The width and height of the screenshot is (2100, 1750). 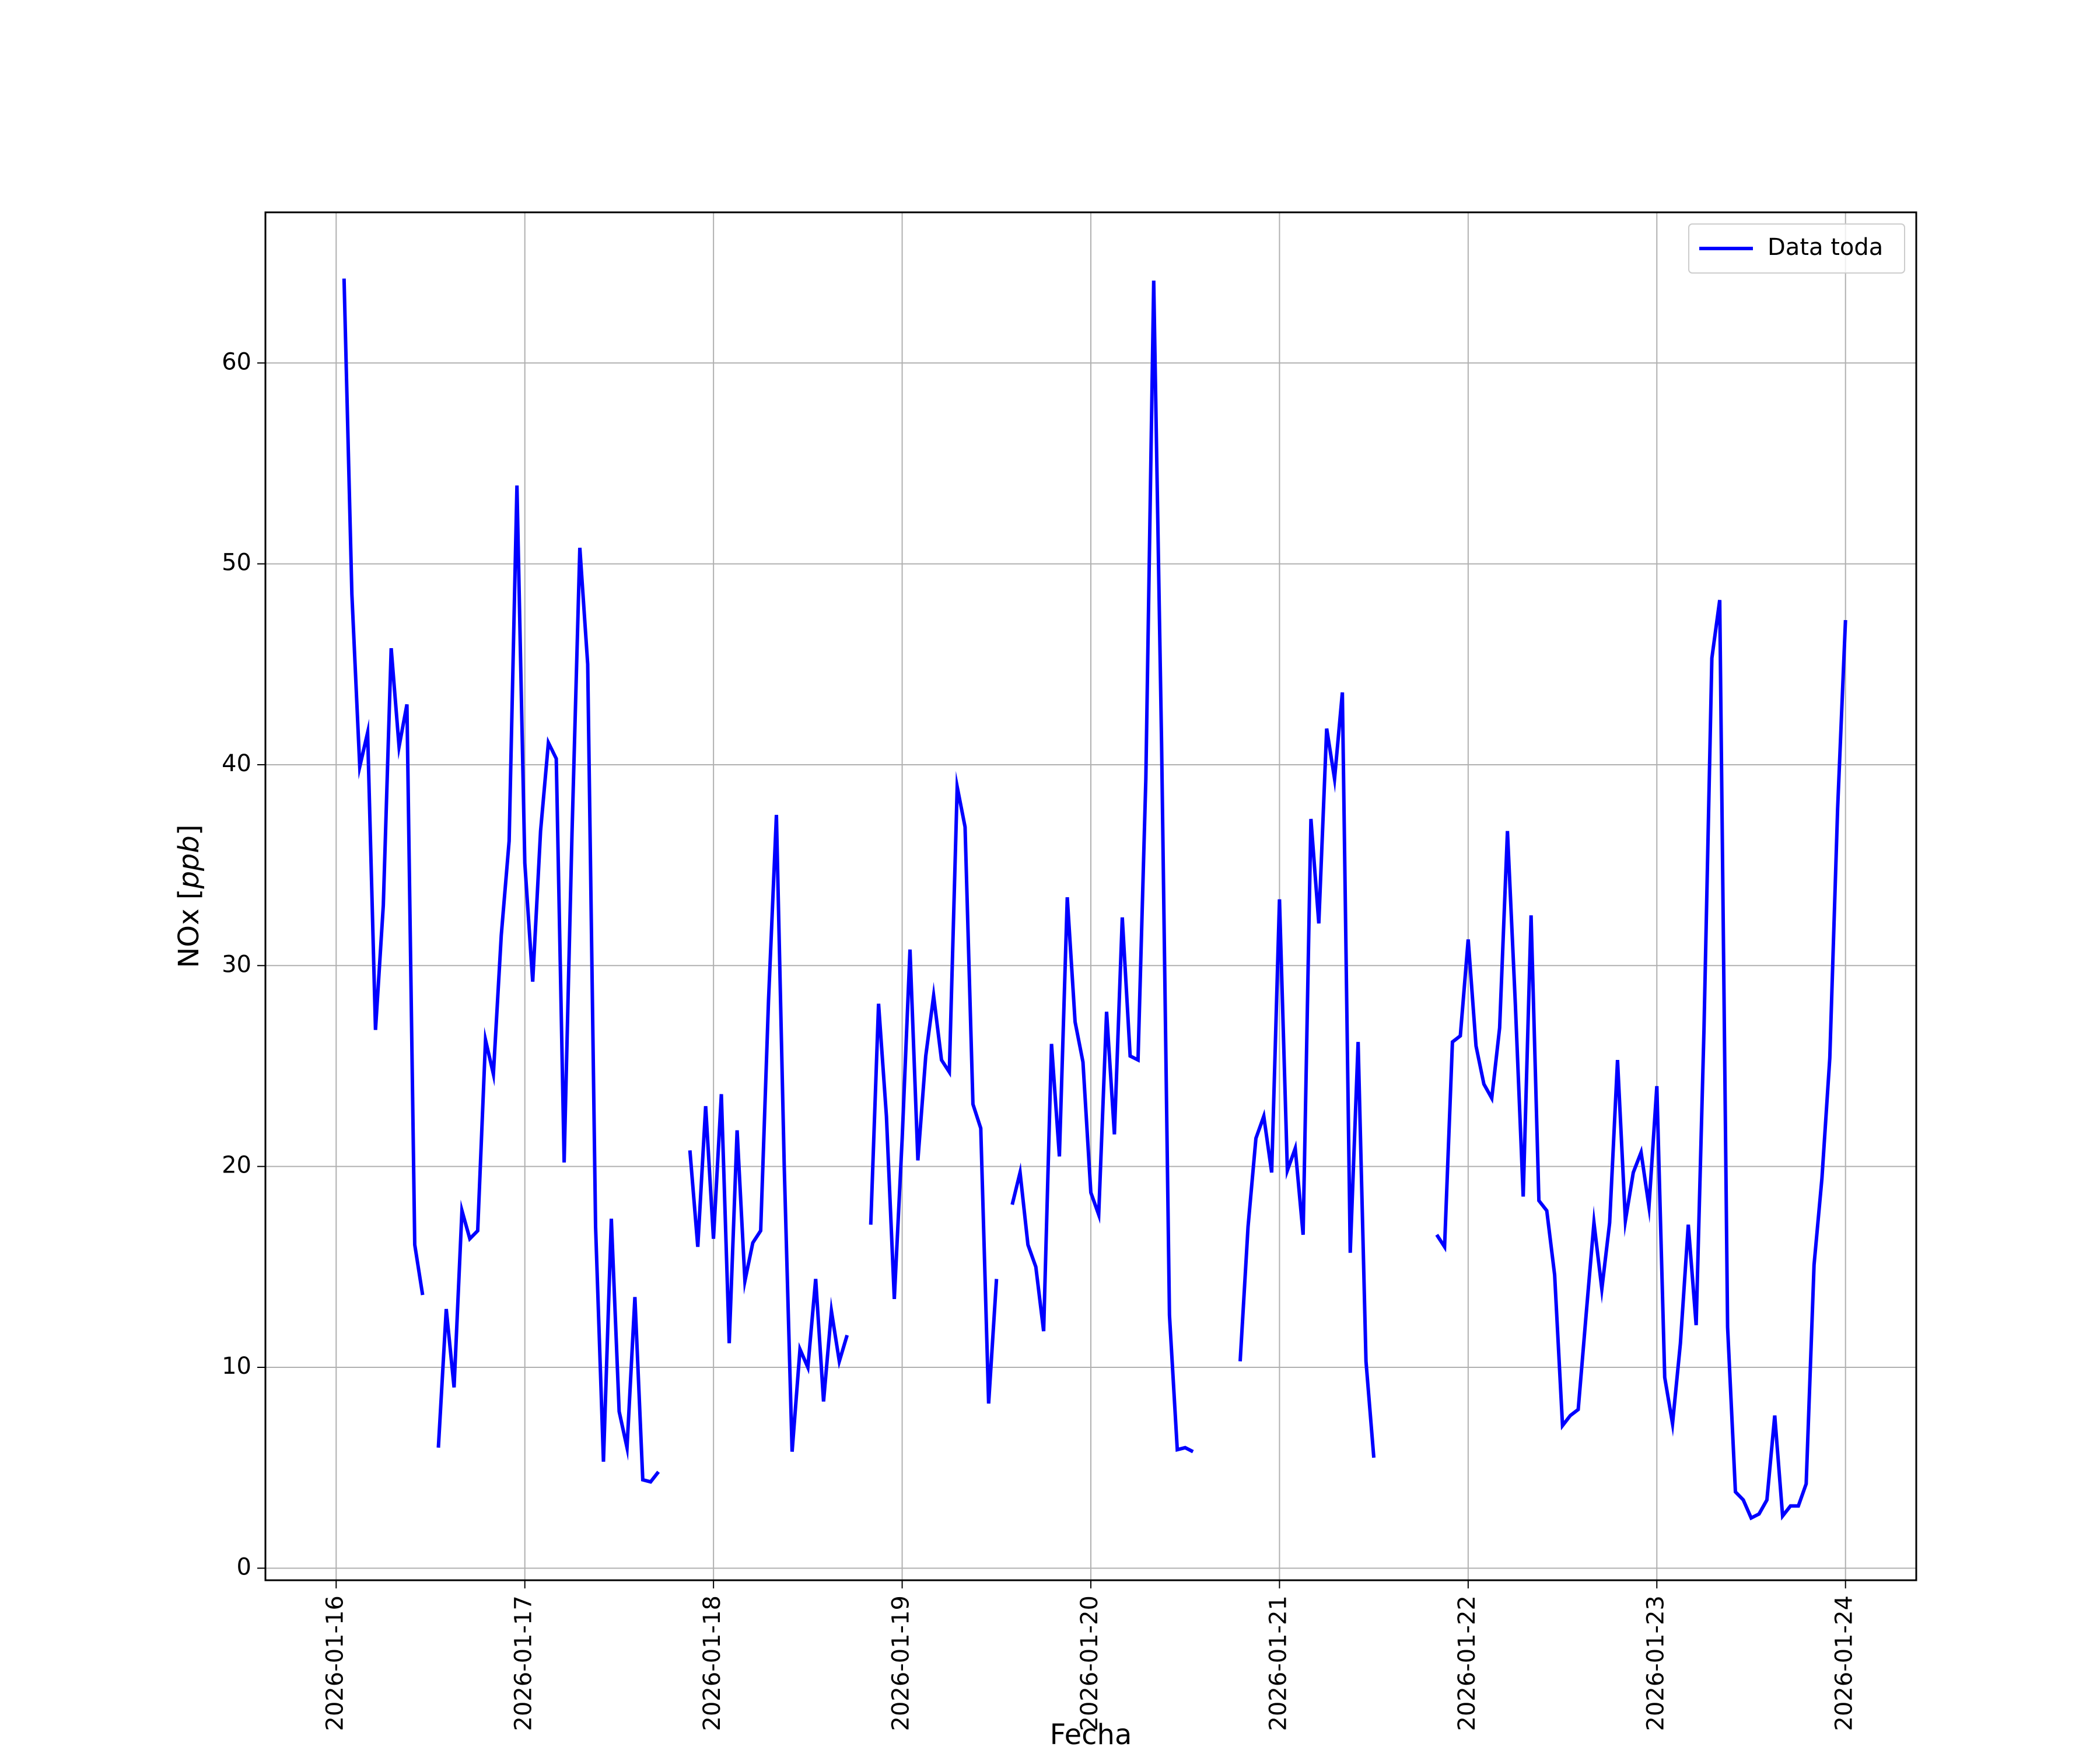 What do you see at coordinates (335, 1663) in the screenshot?
I see `x-tick-label: 2026-01-16` at bounding box center [335, 1663].